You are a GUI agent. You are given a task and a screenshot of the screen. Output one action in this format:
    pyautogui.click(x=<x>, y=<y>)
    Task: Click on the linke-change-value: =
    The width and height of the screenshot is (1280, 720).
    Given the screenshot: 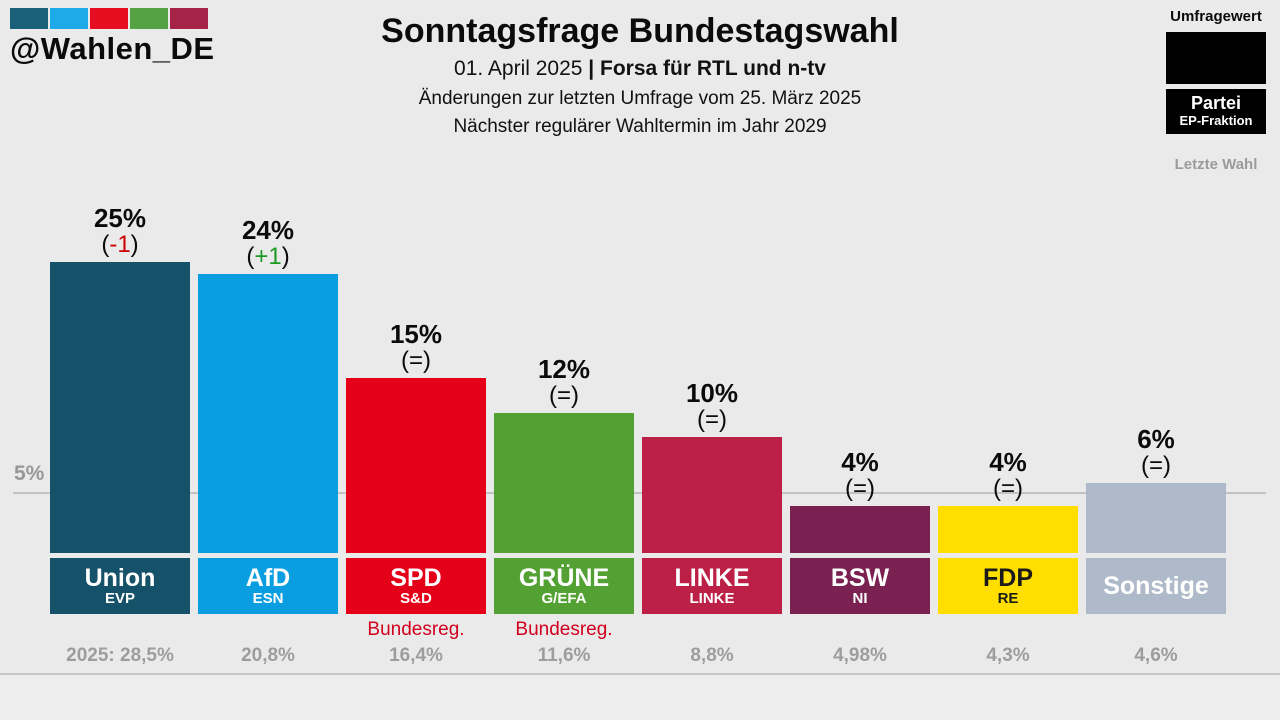 What is the action you would take?
    pyautogui.click(x=711, y=419)
    